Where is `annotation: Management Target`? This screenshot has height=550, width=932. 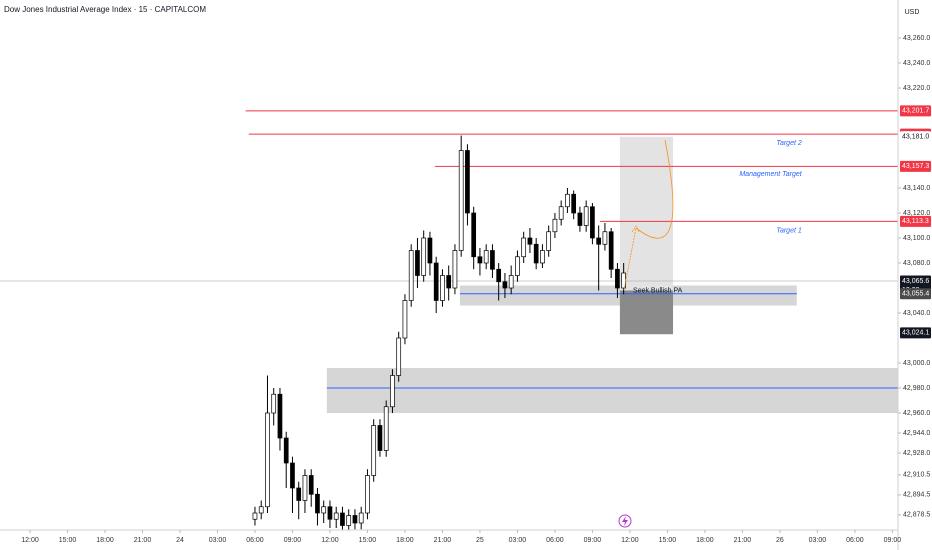
annotation: Management Target is located at coordinates (770, 174).